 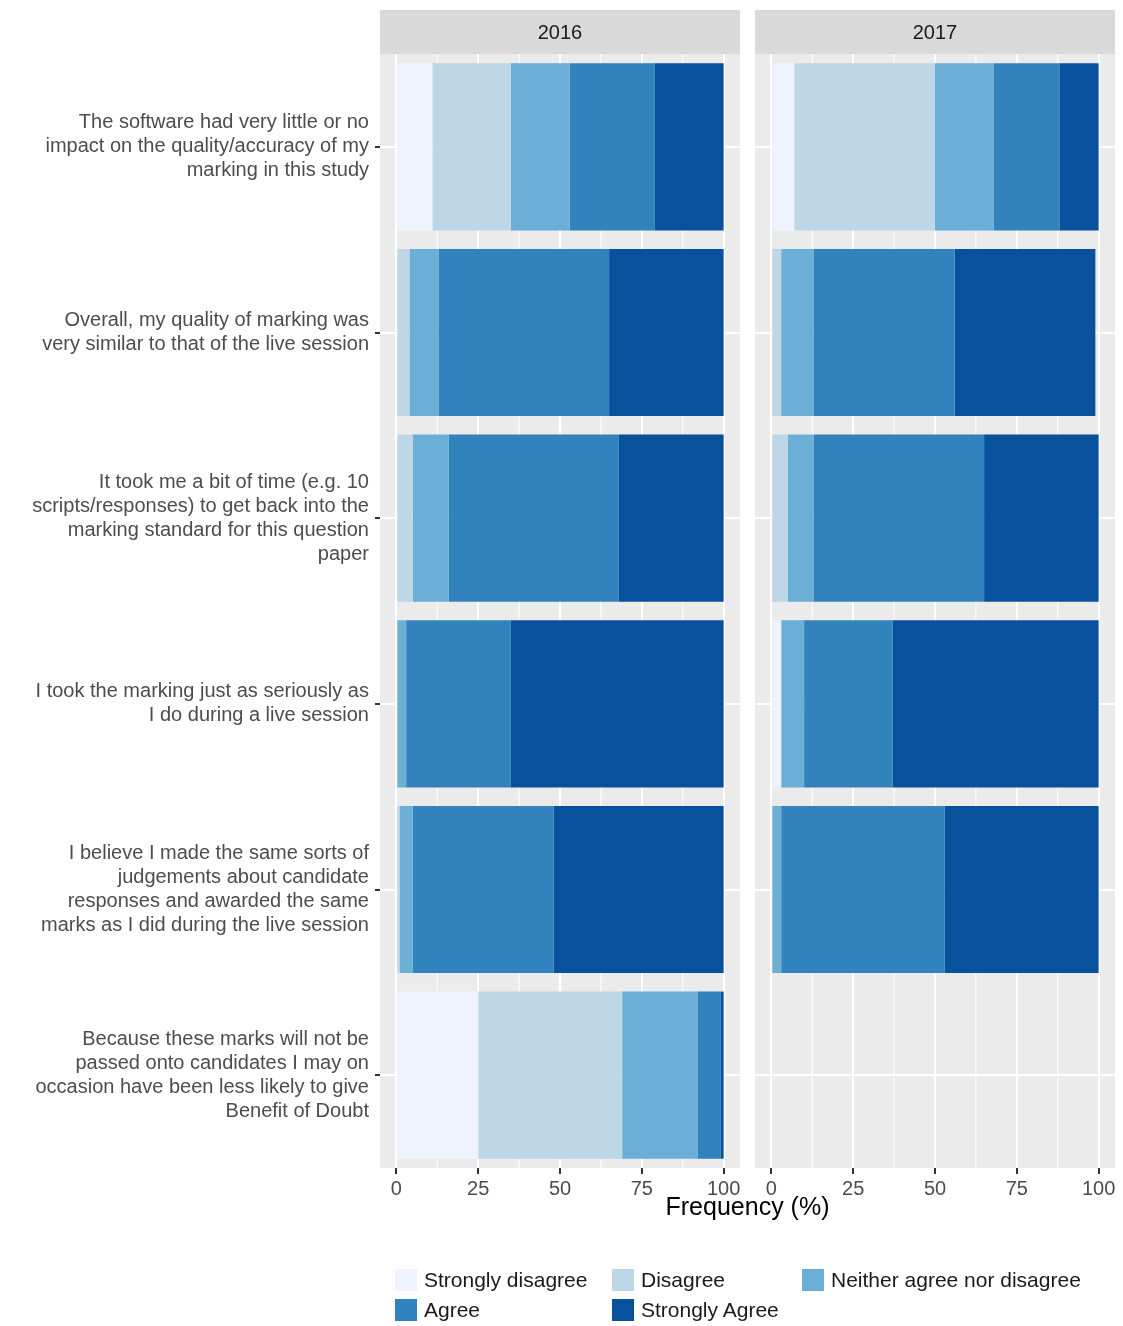 What do you see at coordinates (205, 331) in the screenshot?
I see `y-tick-label: Overall, my quality of marking was very similar to that of the live session` at bounding box center [205, 331].